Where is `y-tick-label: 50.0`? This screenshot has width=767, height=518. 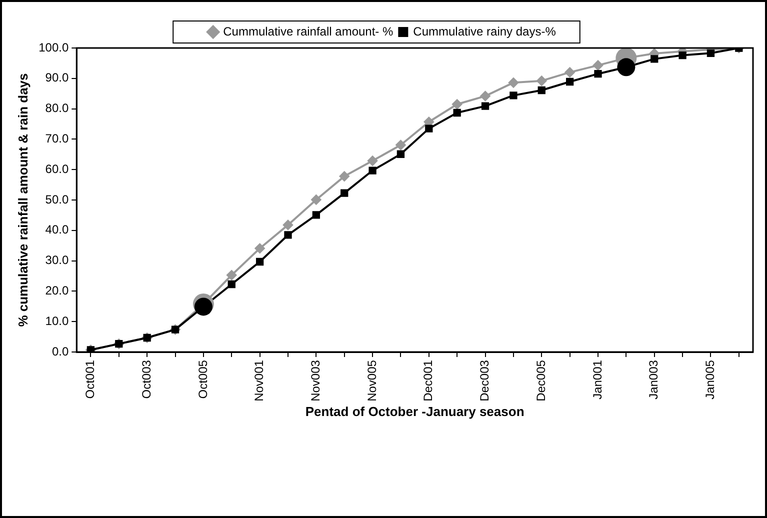 y-tick-label: 50.0 is located at coordinates (57, 199).